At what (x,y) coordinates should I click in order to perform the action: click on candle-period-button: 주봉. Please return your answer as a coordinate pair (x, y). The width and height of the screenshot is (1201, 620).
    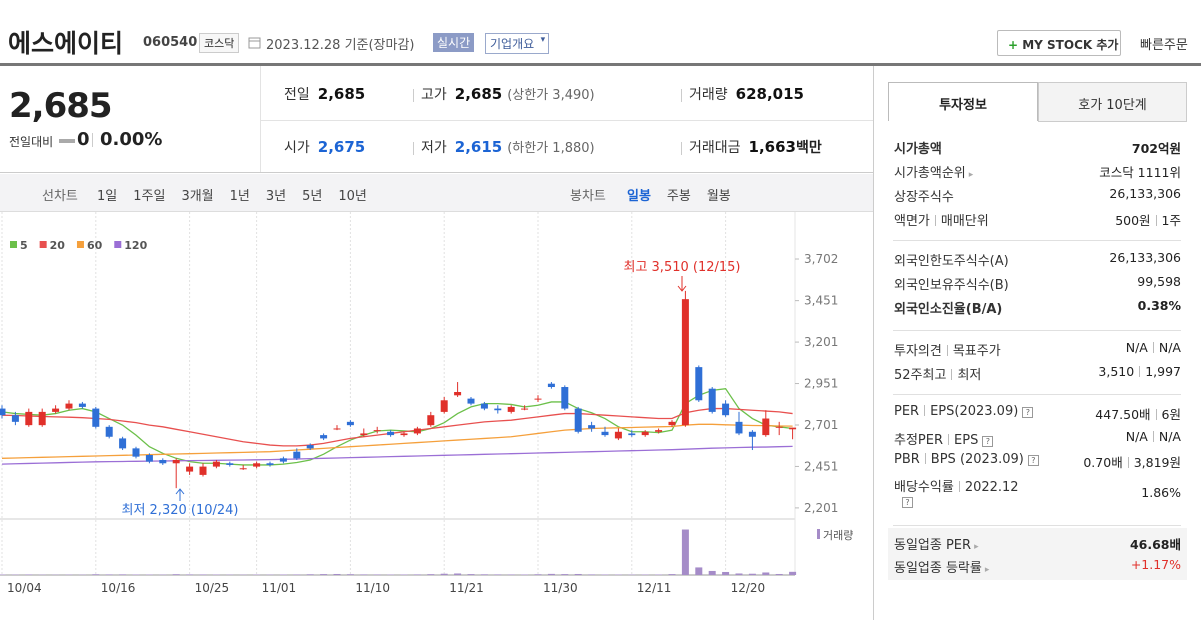
    Looking at the image, I should click on (678, 196).